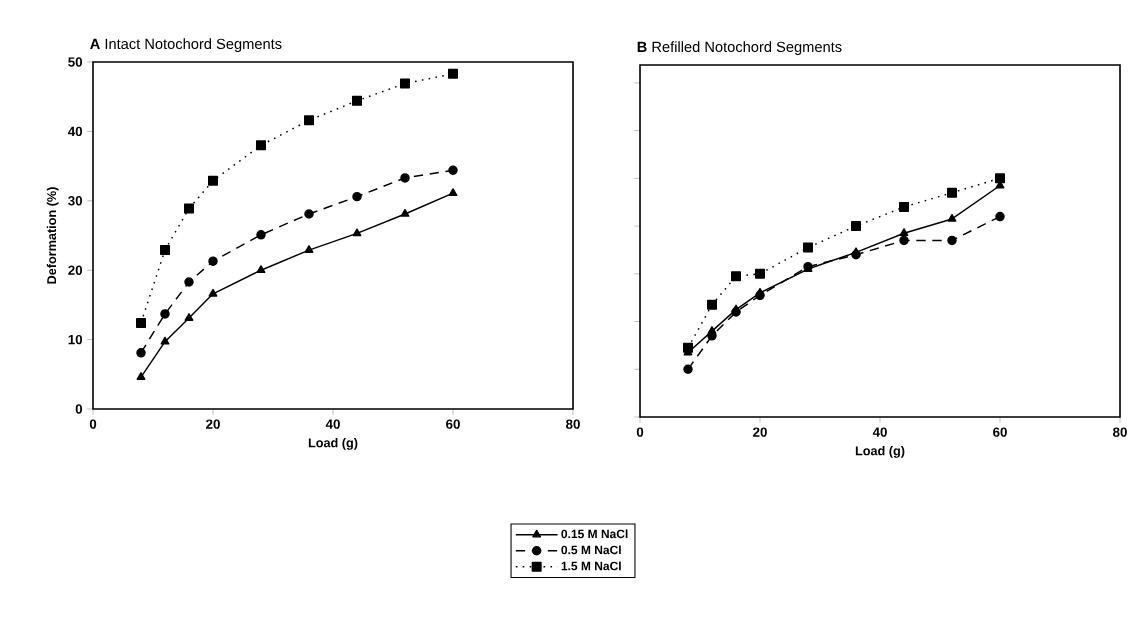 This screenshot has height=622, width=1132. I want to click on y-tick-label: 30, so click(75, 201).